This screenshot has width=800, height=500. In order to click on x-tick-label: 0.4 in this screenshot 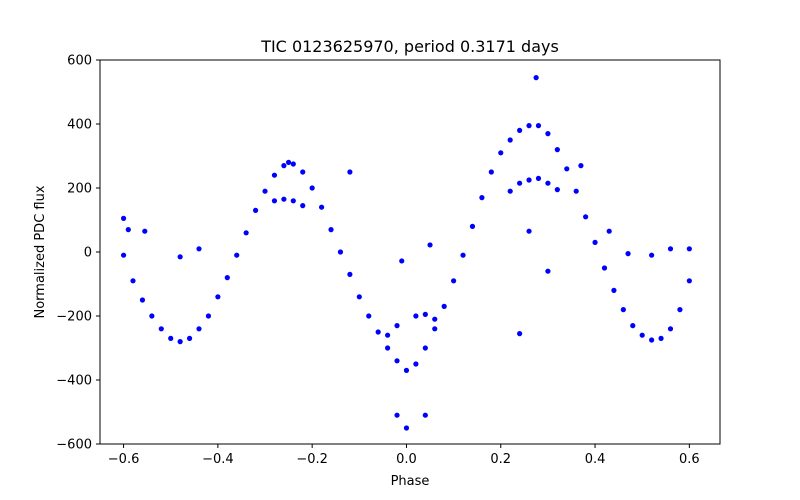, I will do `click(595, 459)`.